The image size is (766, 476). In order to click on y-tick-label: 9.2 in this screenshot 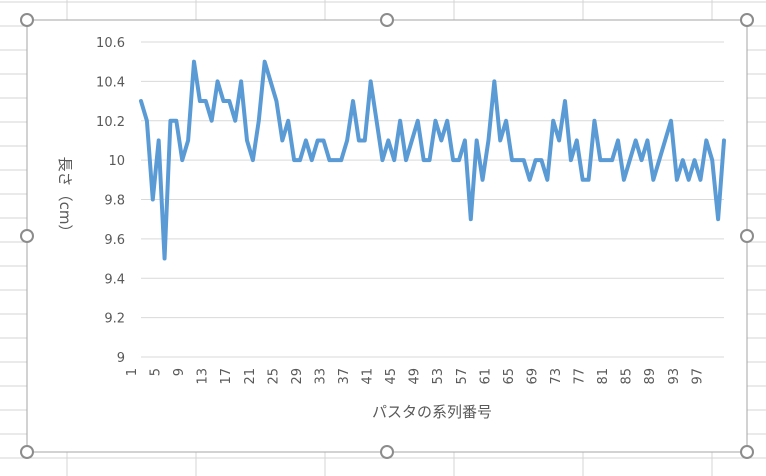, I will do `click(114, 319)`.